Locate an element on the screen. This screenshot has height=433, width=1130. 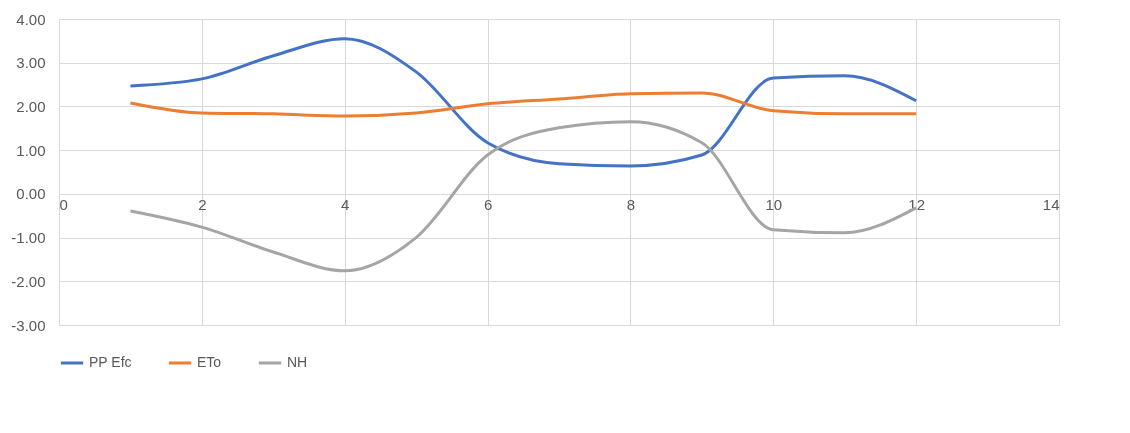
legend-label: ETo is located at coordinates (209, 362).